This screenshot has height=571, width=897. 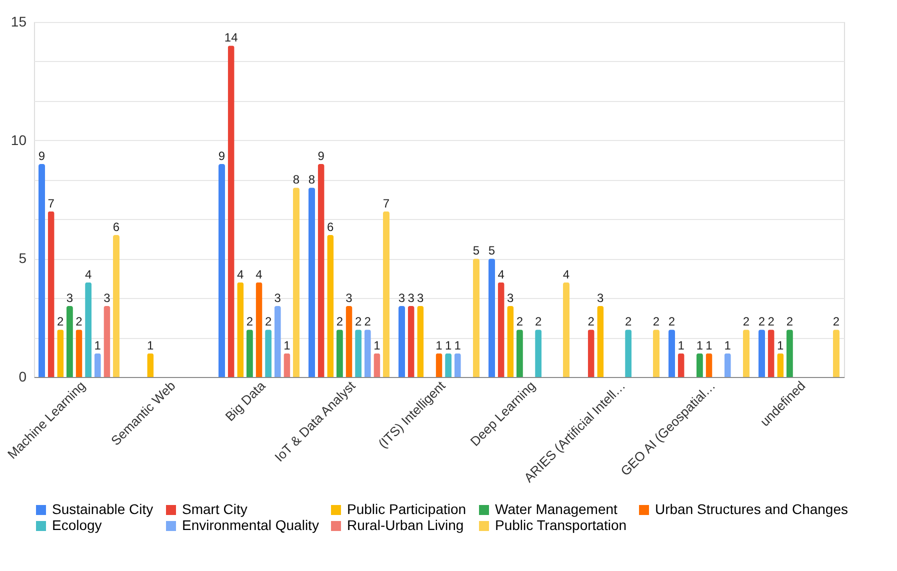 I want to click on y-tick-label: 5, so click(x=22, y=258).